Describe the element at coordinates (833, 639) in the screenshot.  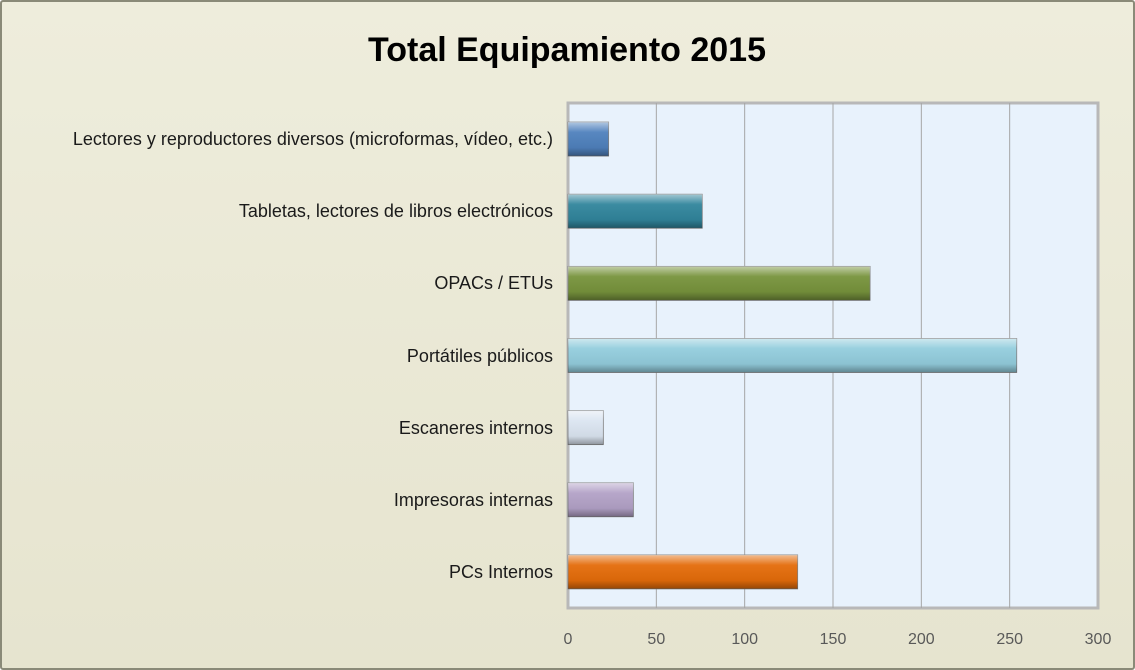
I see `x-tick-label: 150` at that location.